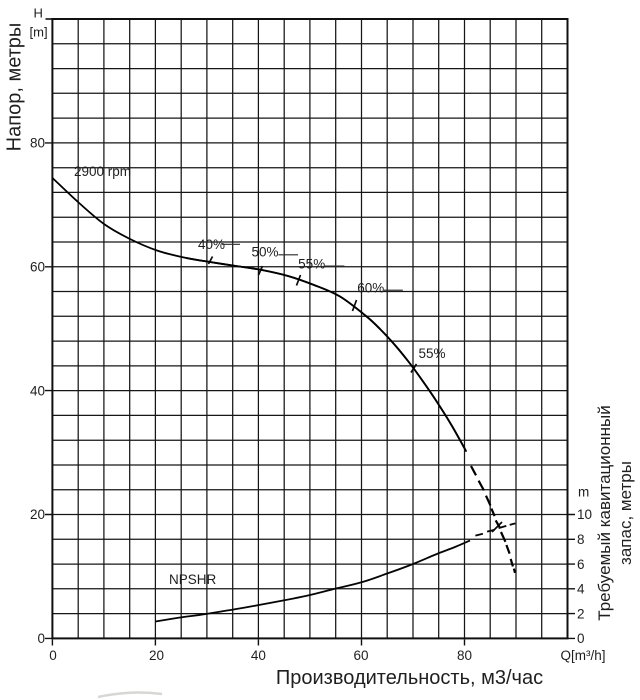 The image size is (640, 700). What do you see at coordinates (211, 244) in the screenshot?
I see `svg-text: 40%` at bounding box center [211, 244].